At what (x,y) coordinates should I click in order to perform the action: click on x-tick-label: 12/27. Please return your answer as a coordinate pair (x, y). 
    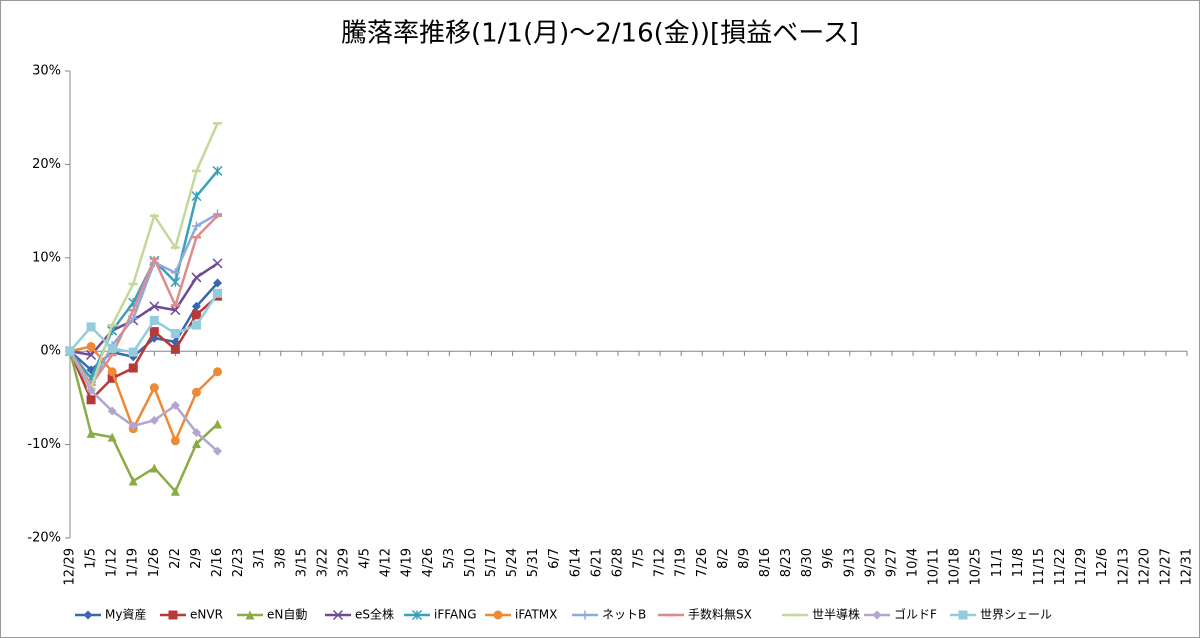
    Looking at the image, I should click on (1165, 566).